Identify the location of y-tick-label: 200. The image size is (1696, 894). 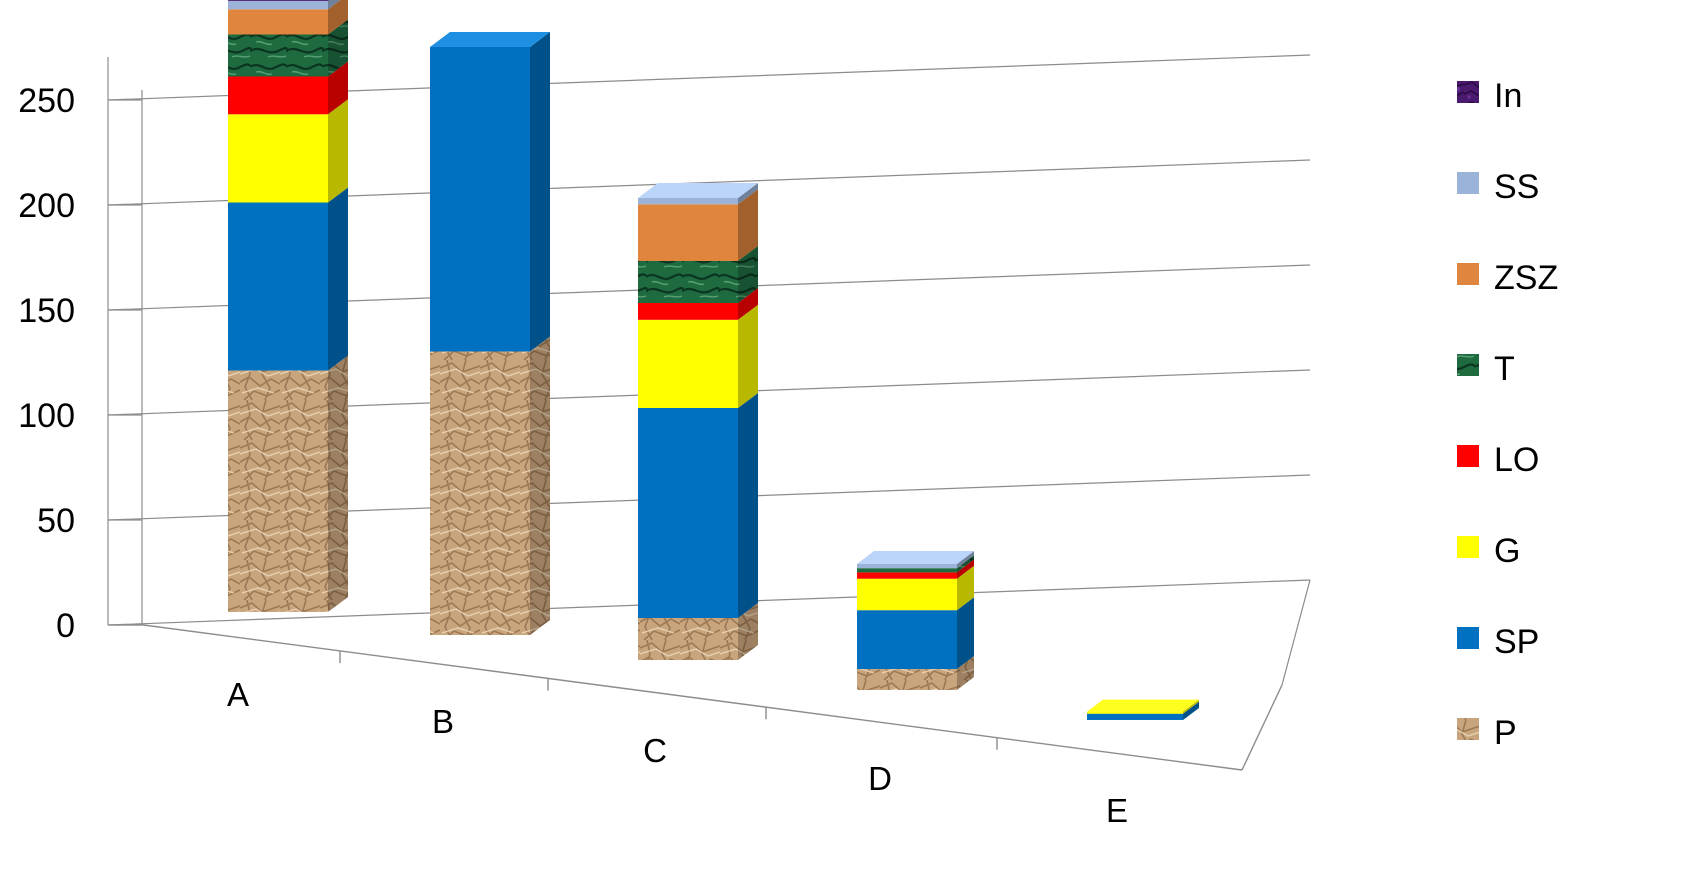
(46, 206).